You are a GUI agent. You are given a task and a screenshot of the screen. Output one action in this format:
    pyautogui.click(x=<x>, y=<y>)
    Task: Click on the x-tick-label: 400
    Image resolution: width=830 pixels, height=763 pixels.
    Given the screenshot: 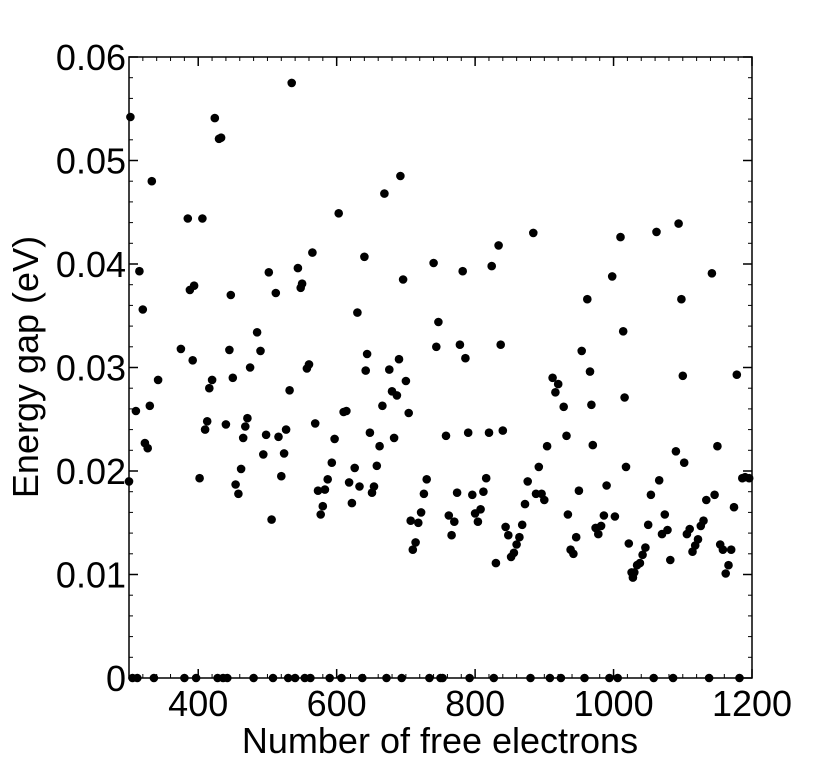 What is the action you would take?
    pyautogui.click(x=198, y=703)
    